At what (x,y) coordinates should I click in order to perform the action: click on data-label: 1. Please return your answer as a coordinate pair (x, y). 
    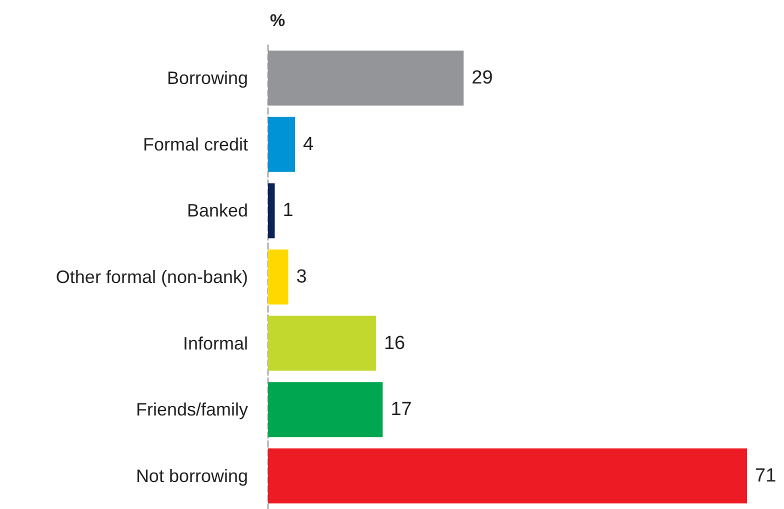
    Looking at the image, I should click on (288, 211).